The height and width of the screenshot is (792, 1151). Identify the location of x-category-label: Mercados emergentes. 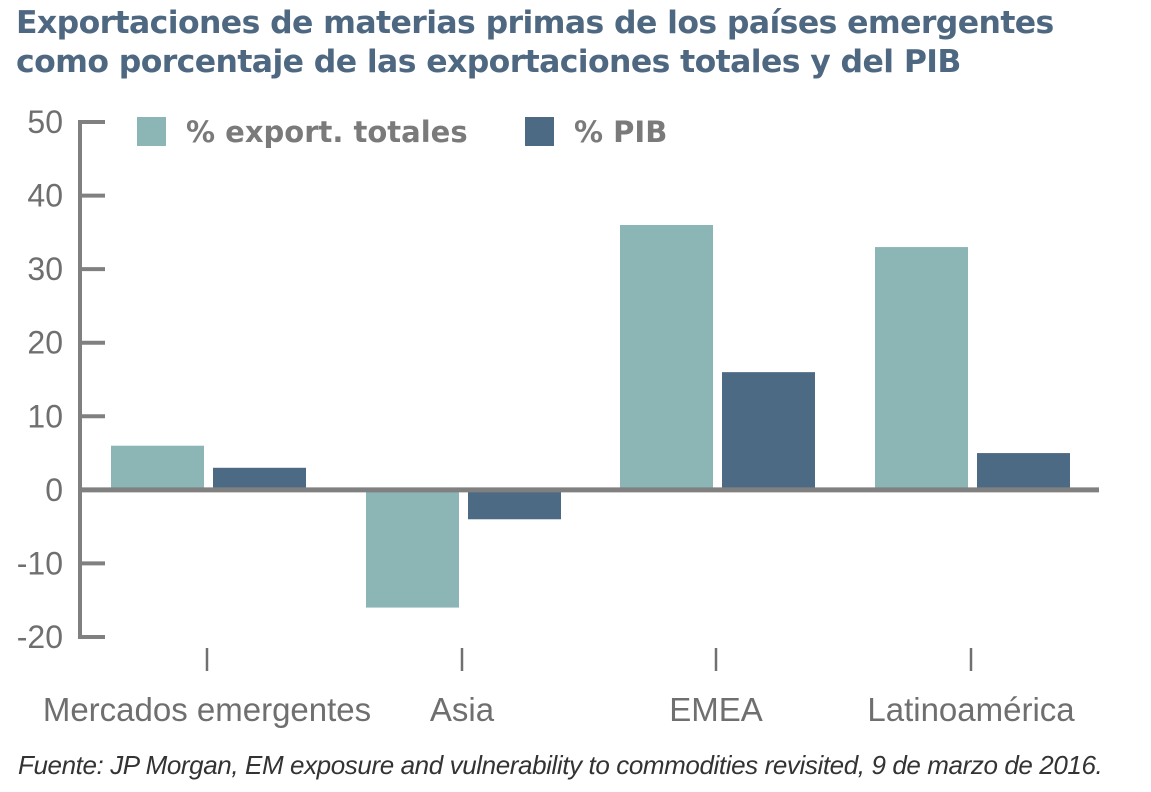
(207, 709).